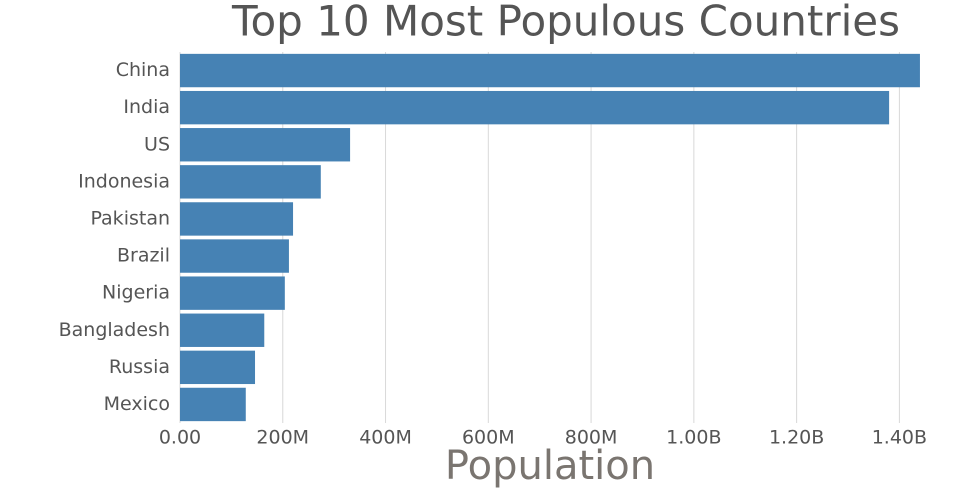  I want to click on x-tick-label: 1.40B, so click(899, 438).